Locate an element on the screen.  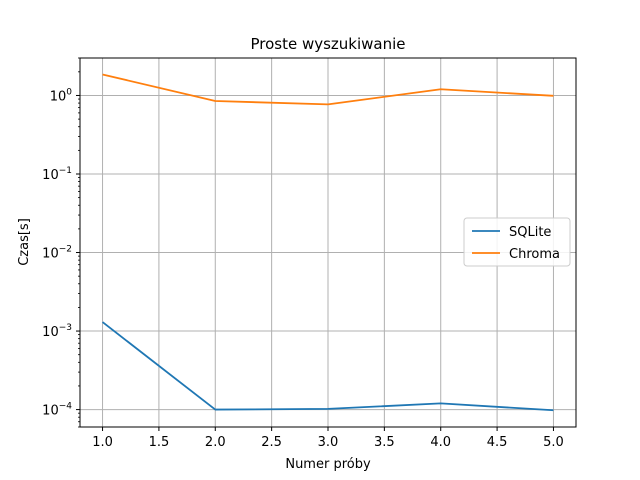
y-tick-label: 10⁻⁴ is located at coordinates (57, 410).